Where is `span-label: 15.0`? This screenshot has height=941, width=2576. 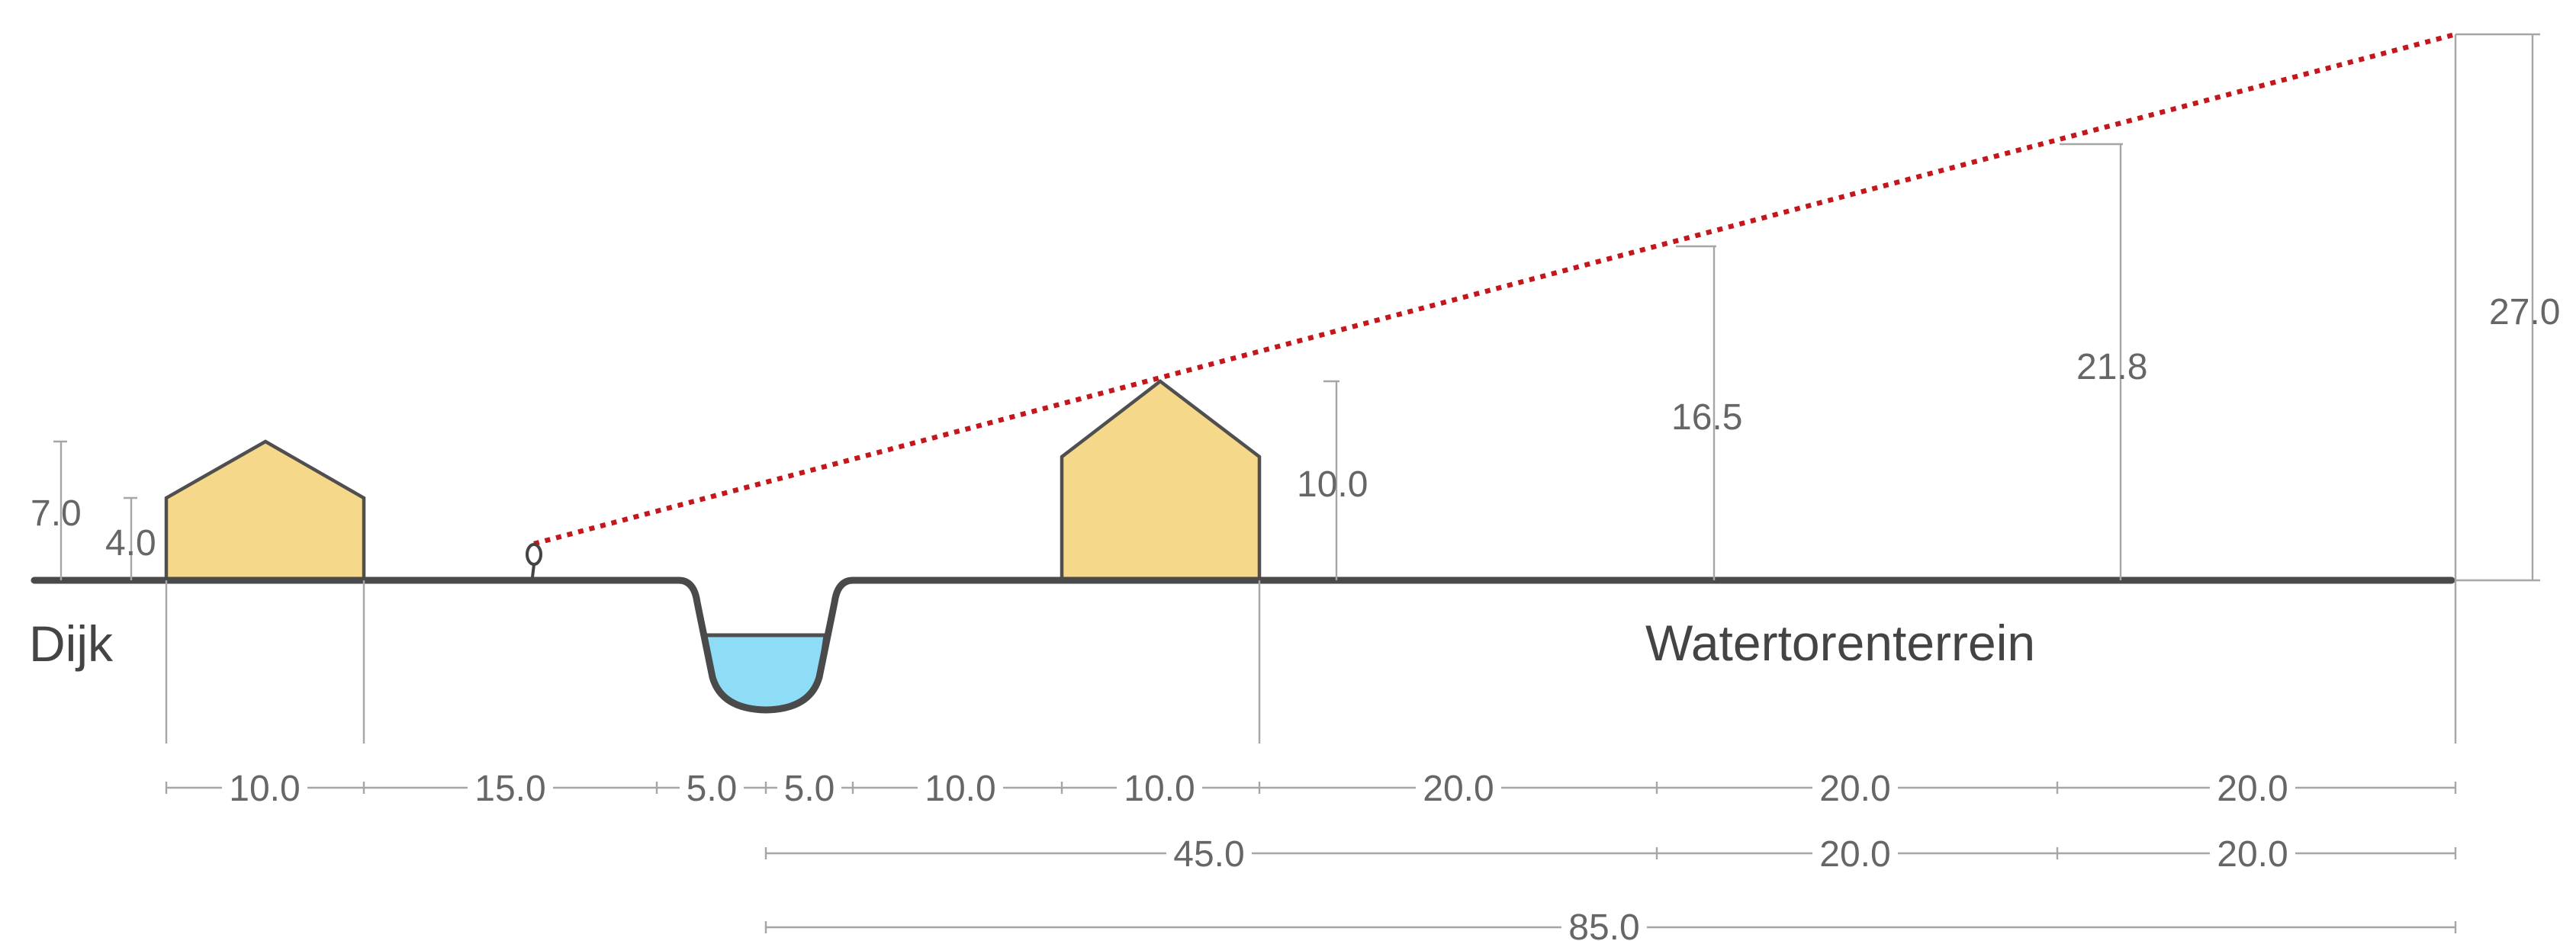 span-label: 15.0 is located at coordinates (510, 789).